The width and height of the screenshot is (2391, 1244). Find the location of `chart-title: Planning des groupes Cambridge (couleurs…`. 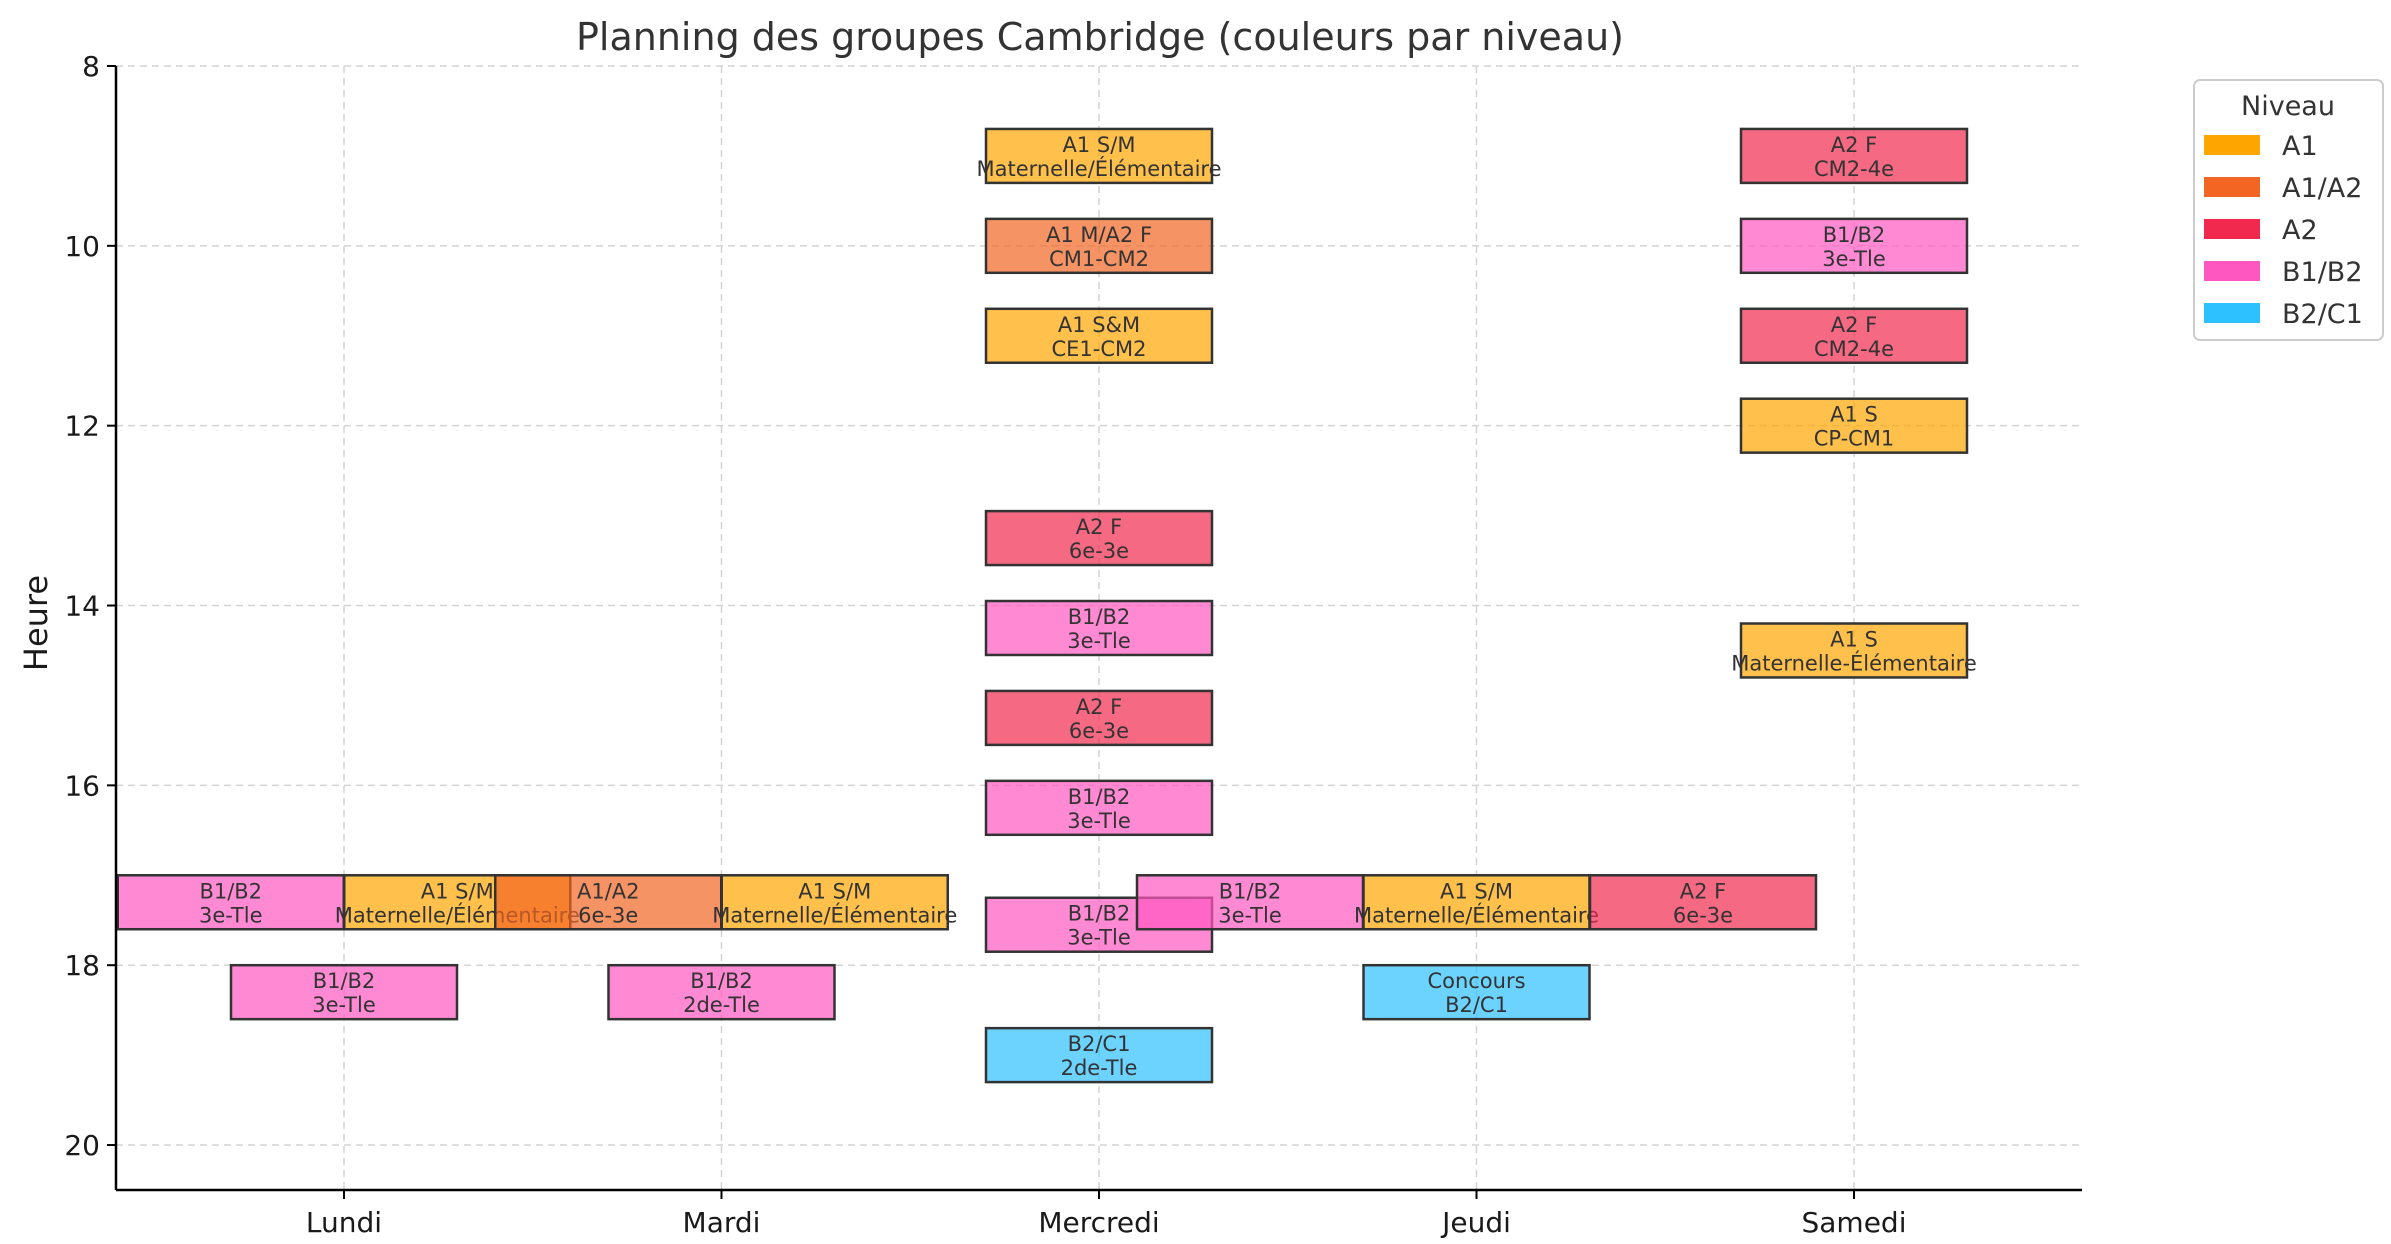

chart-title: Planning des groupes Cambridge (couleurs… is located at coordinates (1100, 37).